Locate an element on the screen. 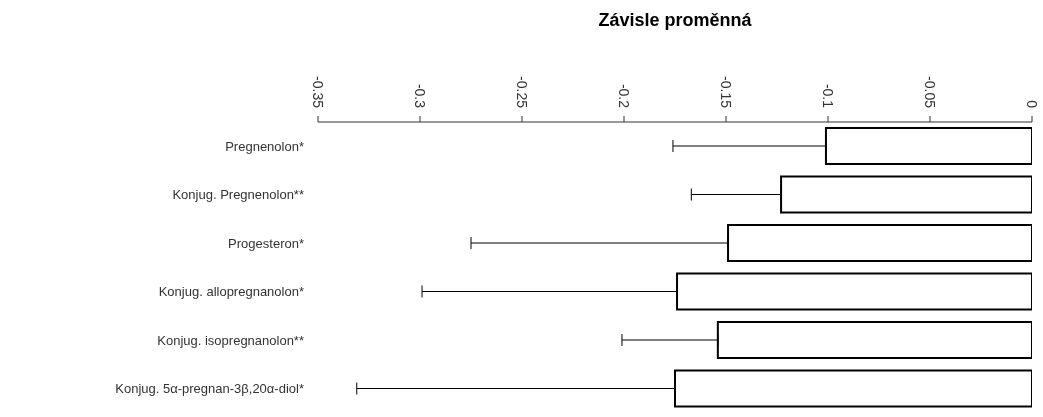 The width and height of the screenshot is (1043, 417). chart-title: Závisle proměnná is located at coordinates (675, 20).